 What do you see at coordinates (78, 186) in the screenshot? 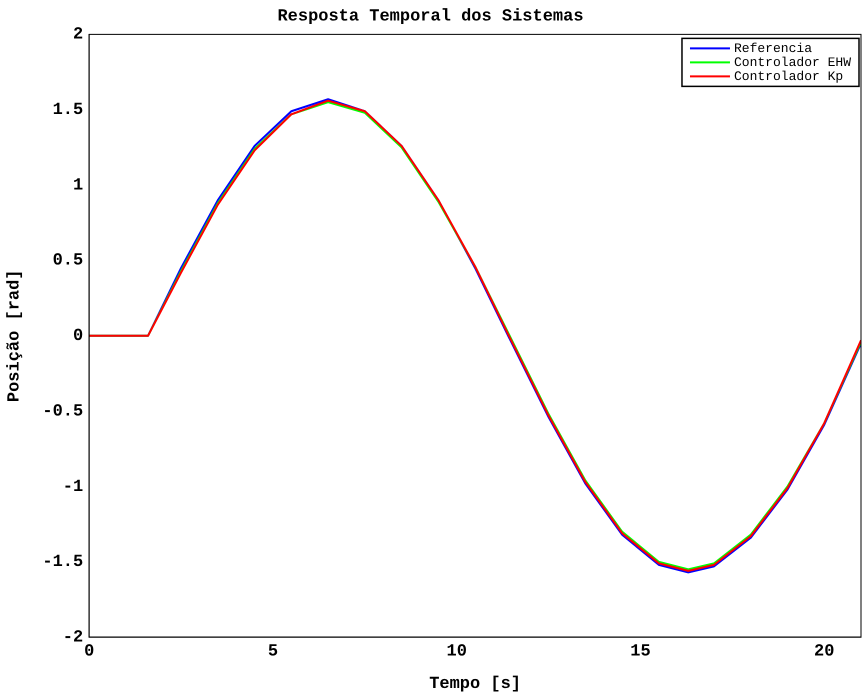
I see `y-tick-label: 1` at bounding box center [78, 186].